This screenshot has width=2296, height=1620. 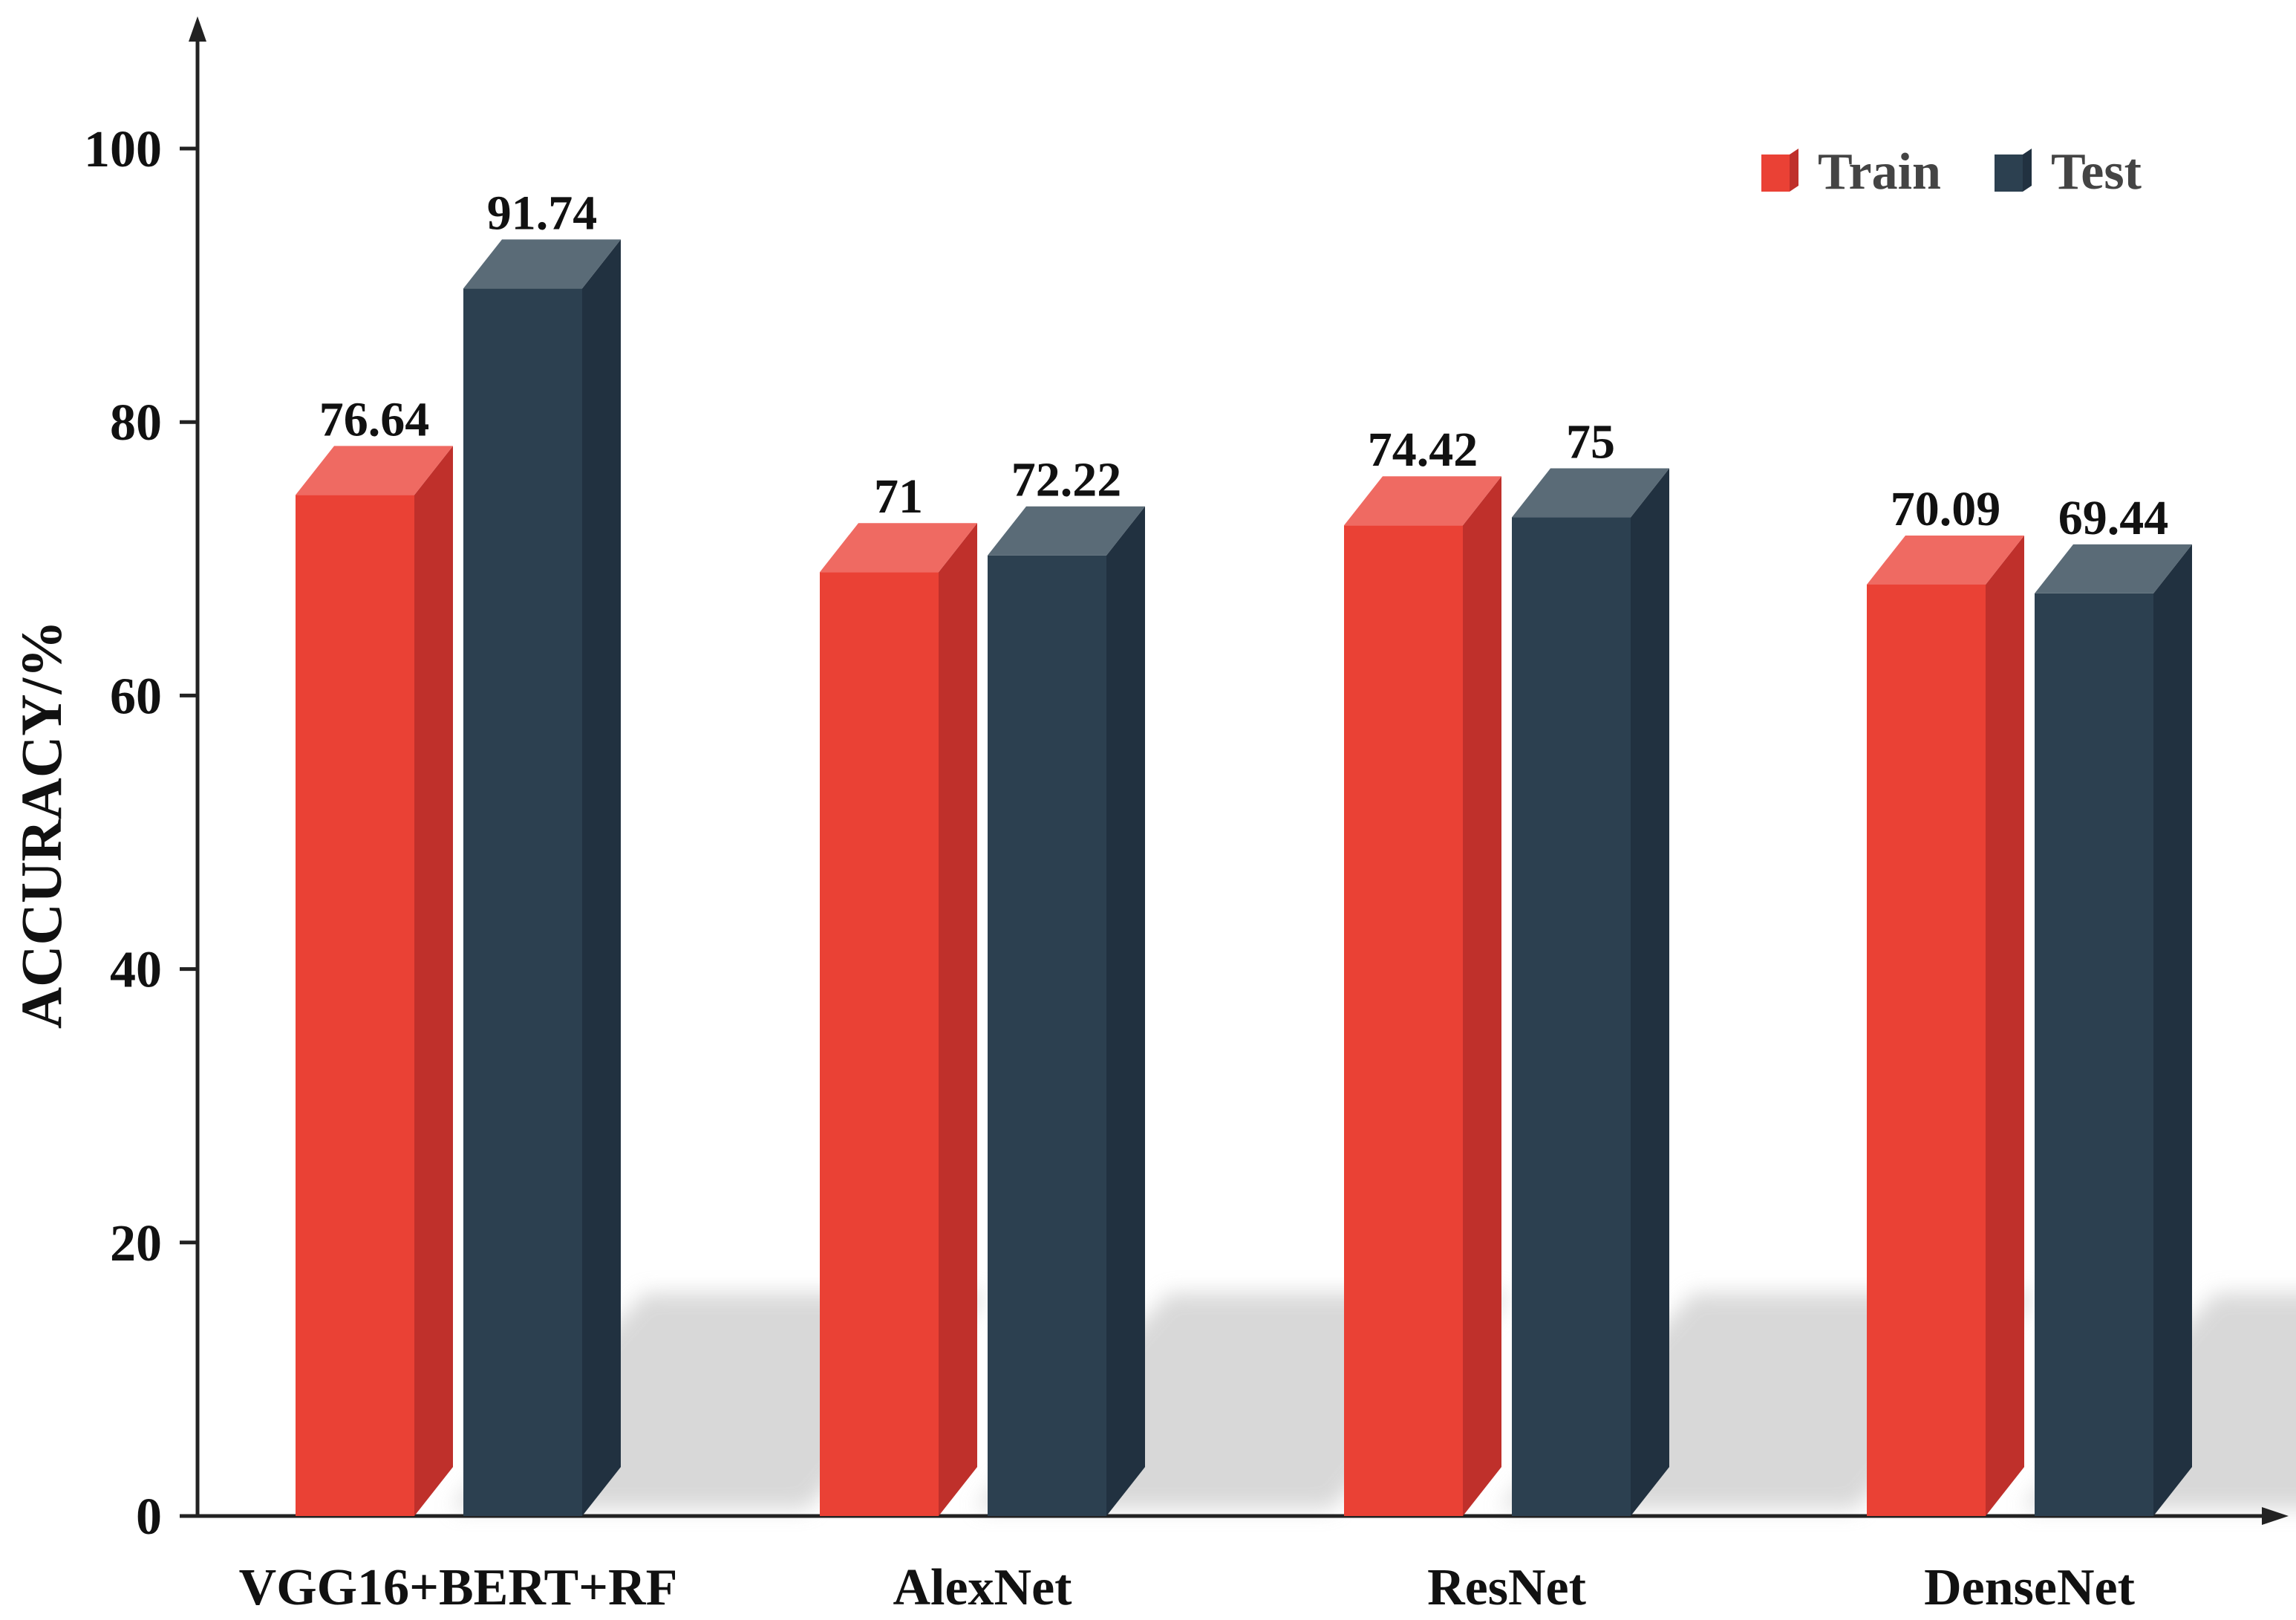 What do you see at coordinates (136, 970) in the screenshot?
I see `y-tick-label: 40` at bounding box center [136, 970].